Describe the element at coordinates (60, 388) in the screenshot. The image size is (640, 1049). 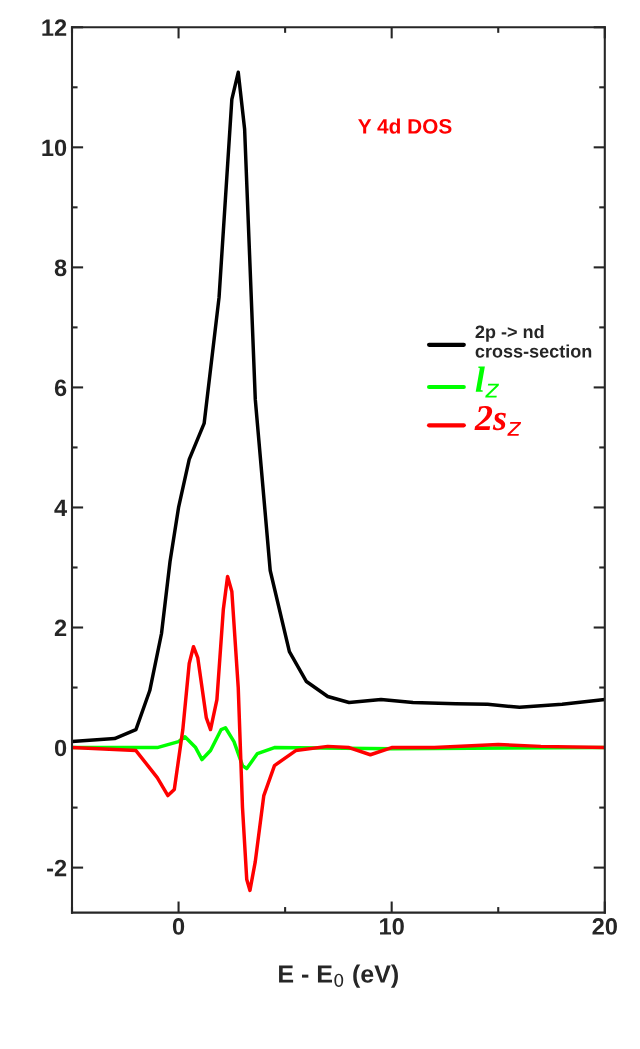
I see `y-tick-label: 6` at that location.